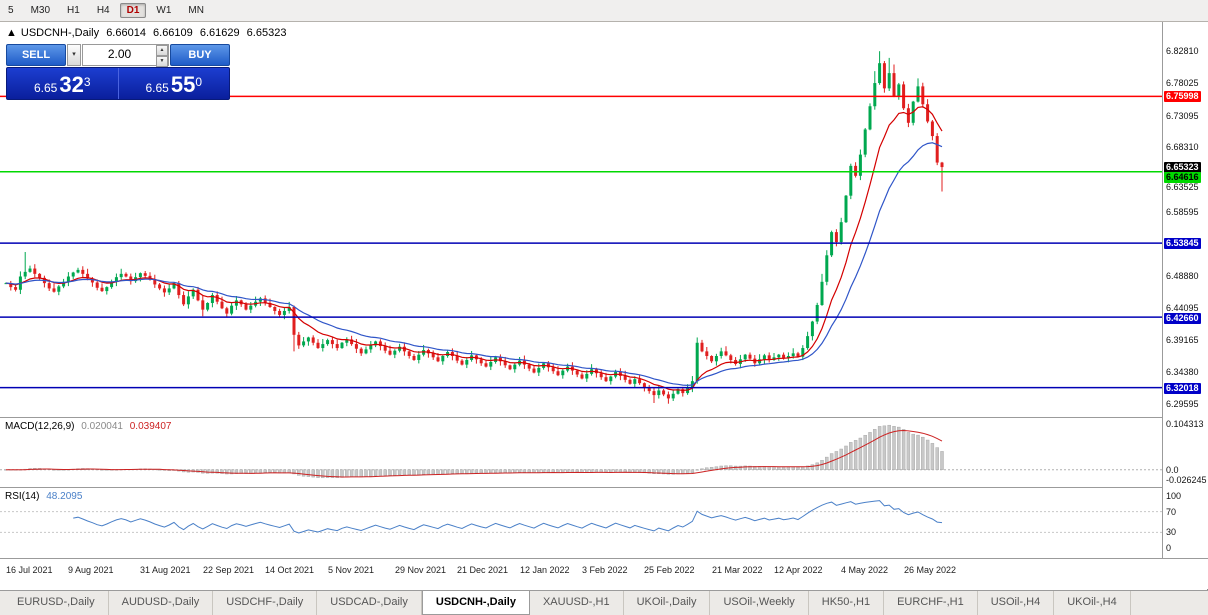 This screenshot has width=1208, height=615. What do you see at coordinates (1171, 512) in the screenshot?
I see `rsi-level-label: 70` at bounding box center [1171, 512].